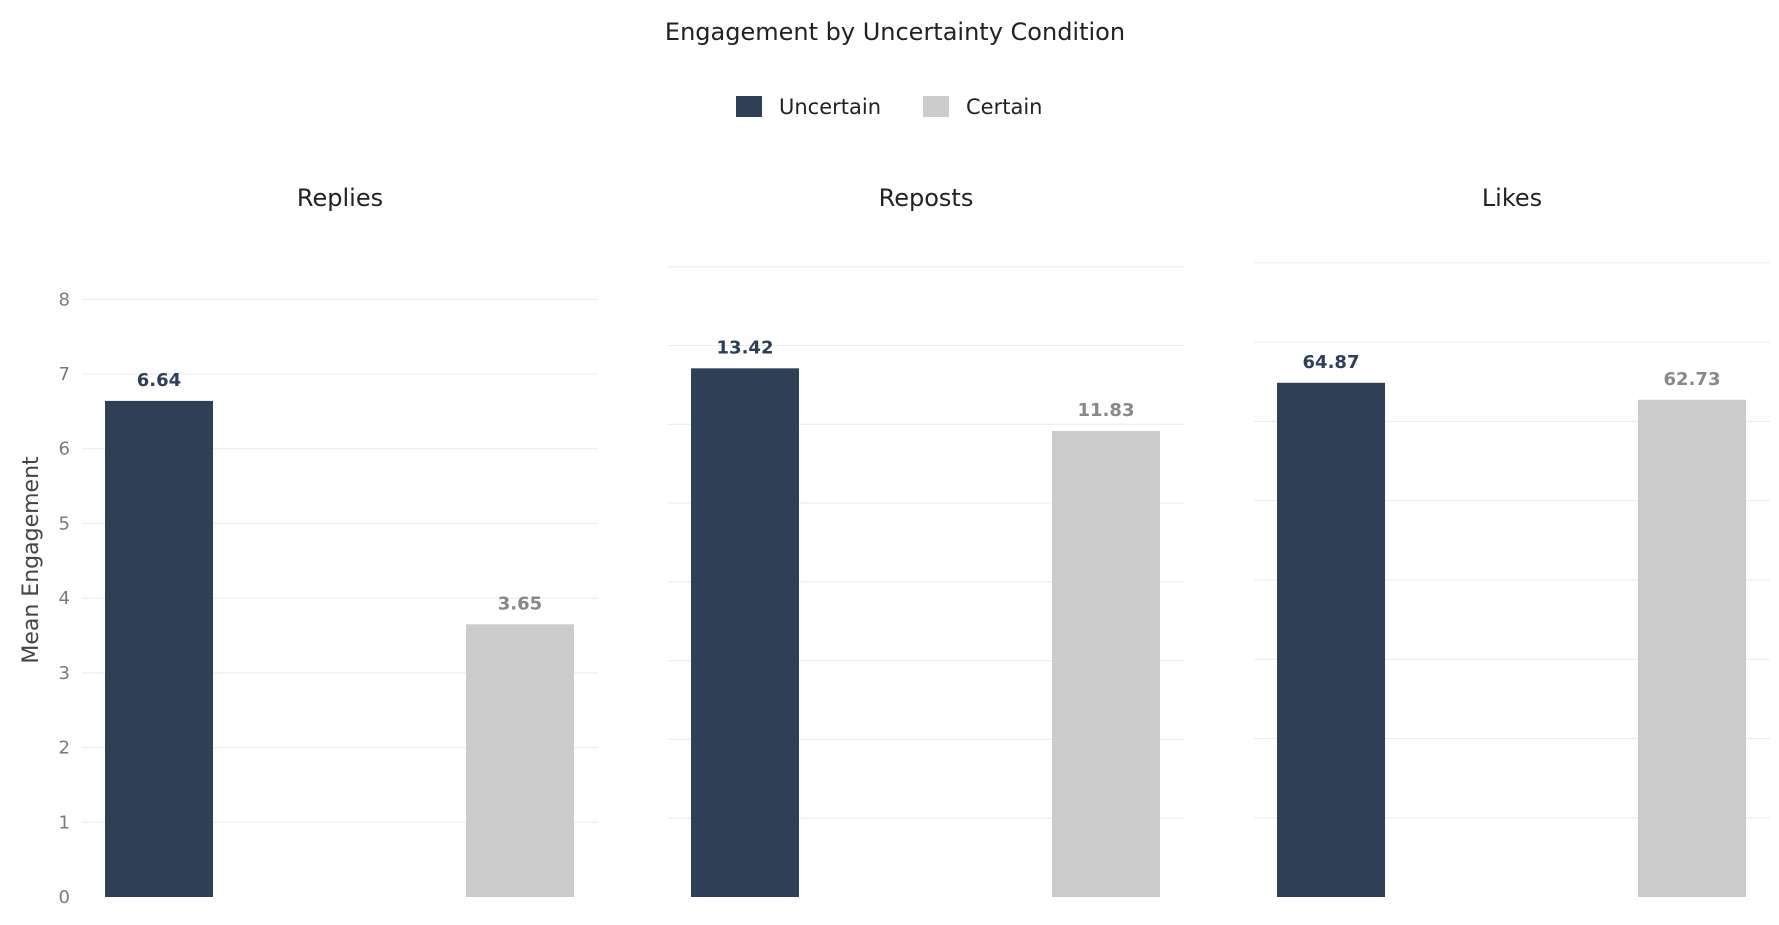 The height and width of the screenshot is (925, 1779). Describe the element at coordinates (159, 380) in the screenshot. I see `value-label-replies-uncertain: 6.64` at that location.